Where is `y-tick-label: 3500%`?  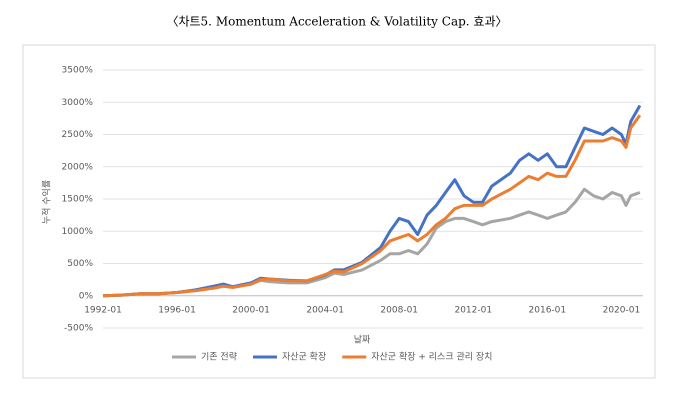
y-tick-label: 3500% is located at coordinates (78, 71).